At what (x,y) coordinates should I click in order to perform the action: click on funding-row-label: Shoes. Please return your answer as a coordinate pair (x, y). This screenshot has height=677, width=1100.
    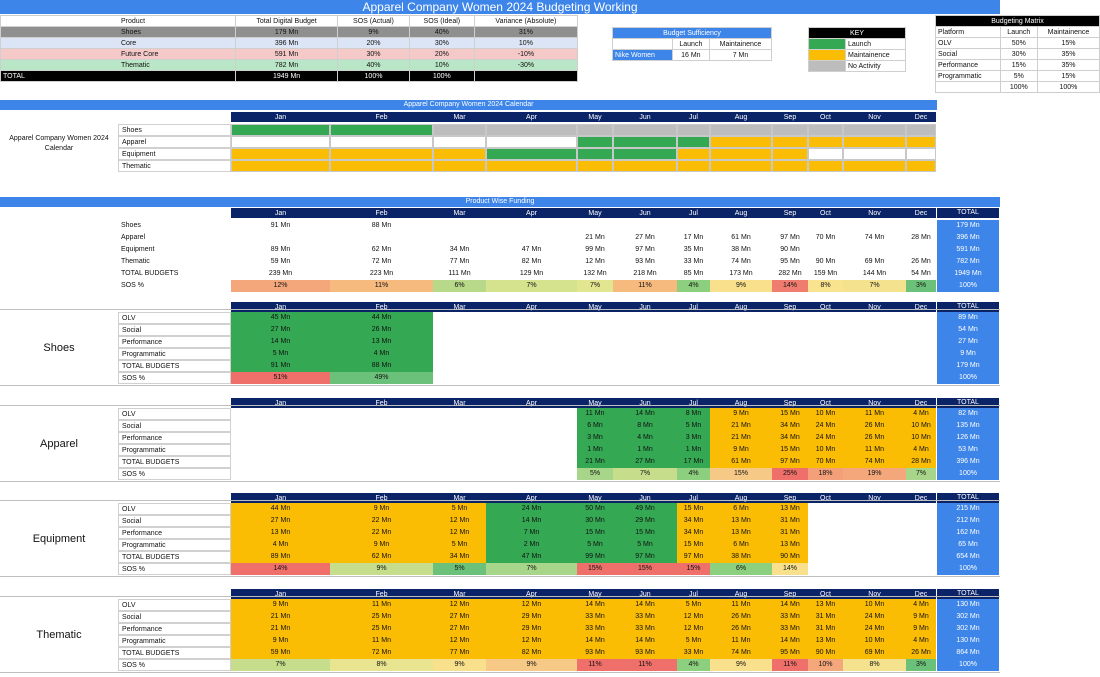
    Looking at the image, I should click on (131, 225).